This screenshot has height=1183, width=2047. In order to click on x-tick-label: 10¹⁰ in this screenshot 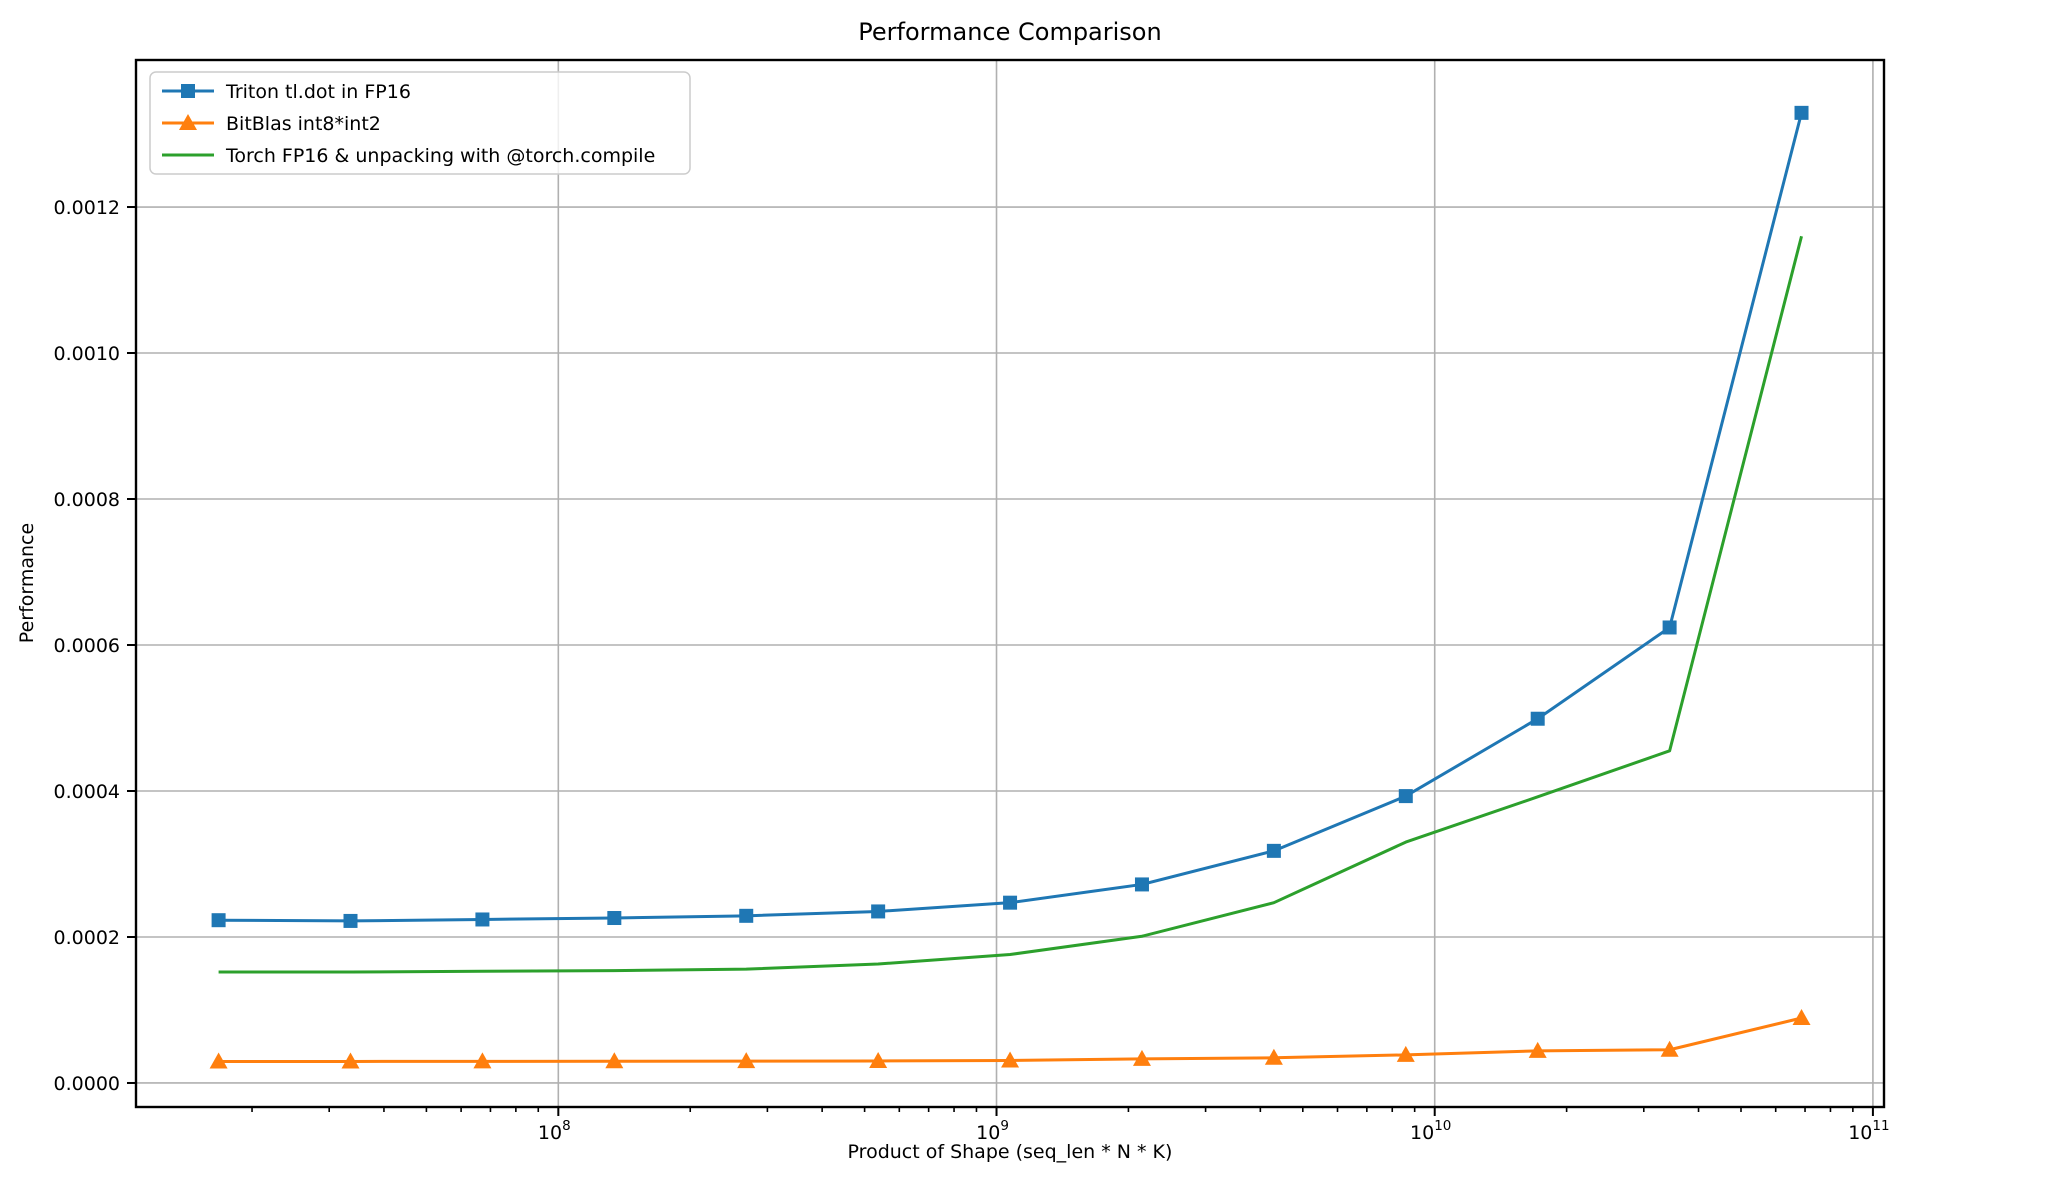, I will do `click(1430, 1131)`.